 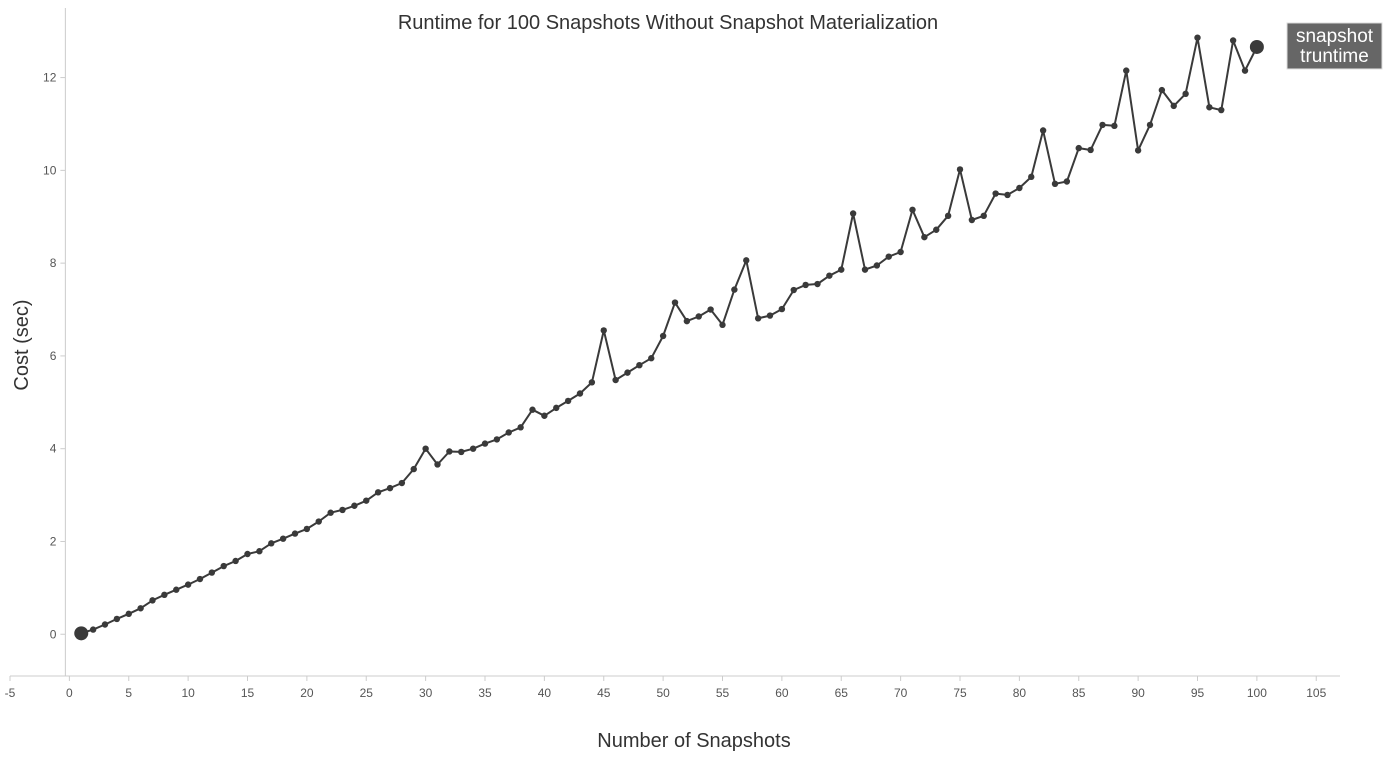 What do you see at coordinates (53, 263) in the screenshot?
I see `y-tick-label: 8` at bounding box center [53, 263].